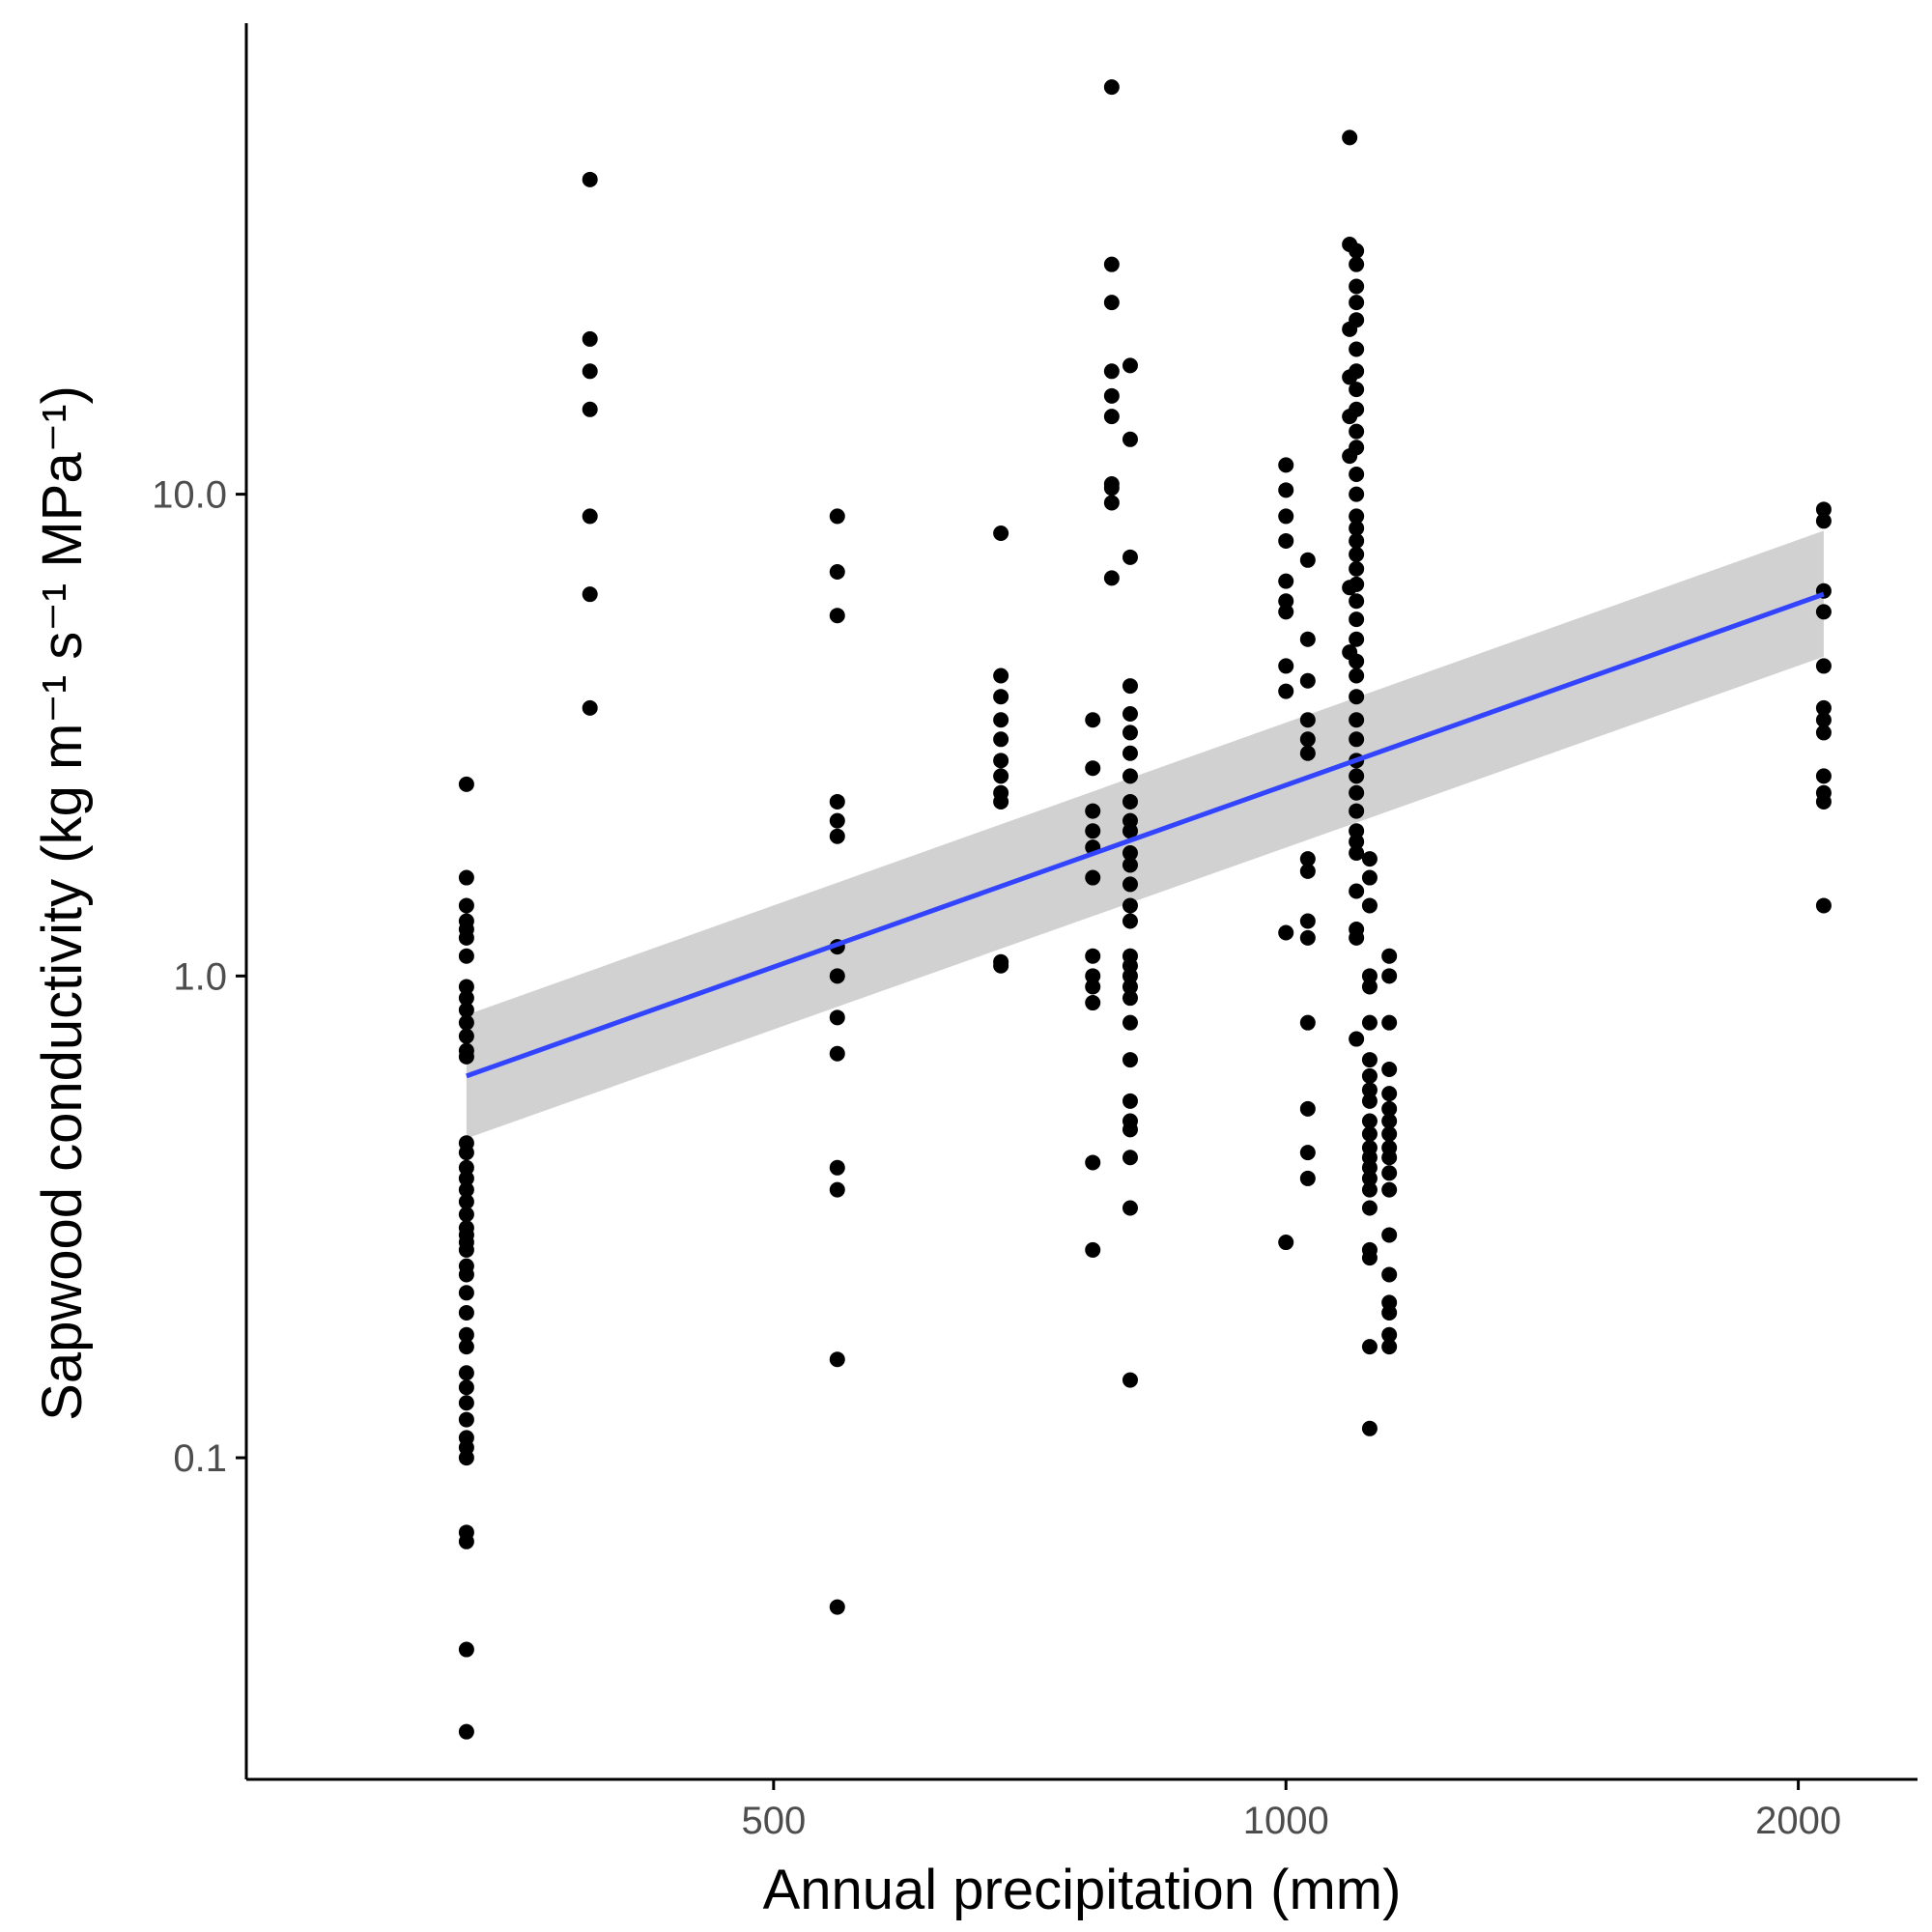 The image size is (1932, 1932). I want to click on y-axis-title: Sapwood conductivity (kg m⁻¹ s⁻¹ MPa⁻¹), so click(63, 903).